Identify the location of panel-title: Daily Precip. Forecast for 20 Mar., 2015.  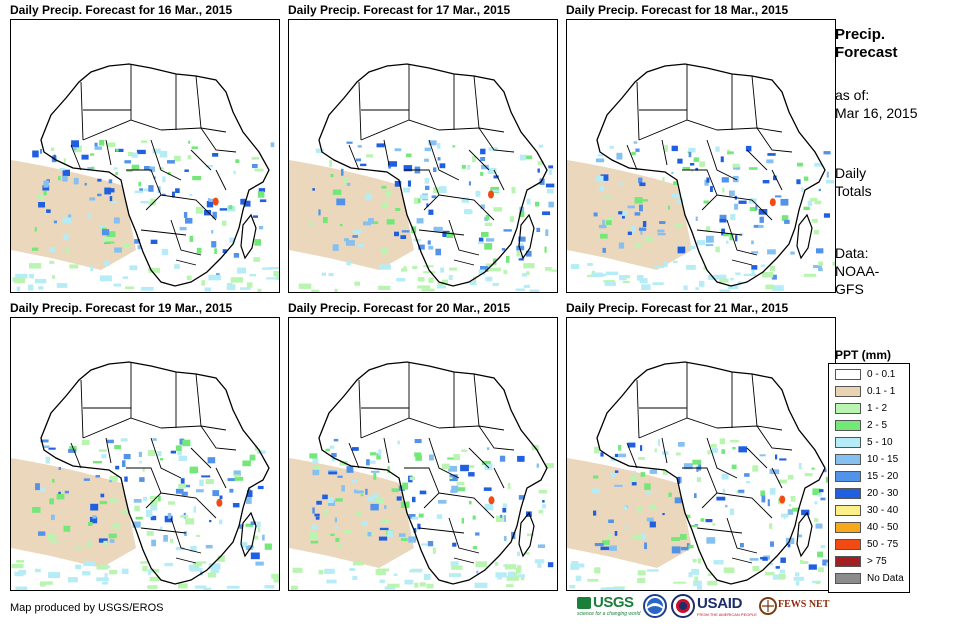
(399, 308).